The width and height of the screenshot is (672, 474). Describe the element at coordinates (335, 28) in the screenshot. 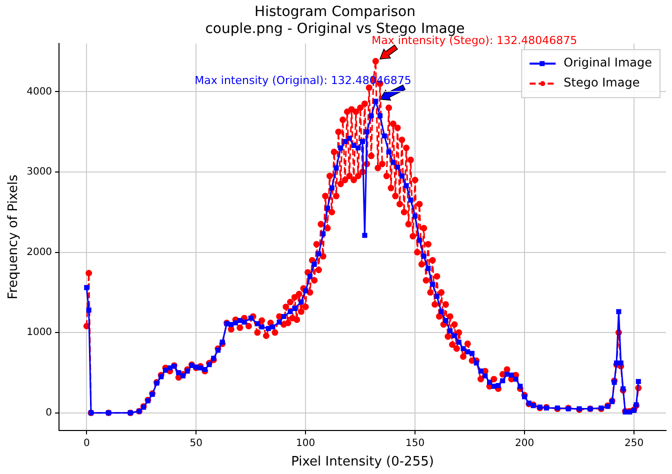

I see `chart-subtitle: couple.png - Original vs Stego Image` at that location.